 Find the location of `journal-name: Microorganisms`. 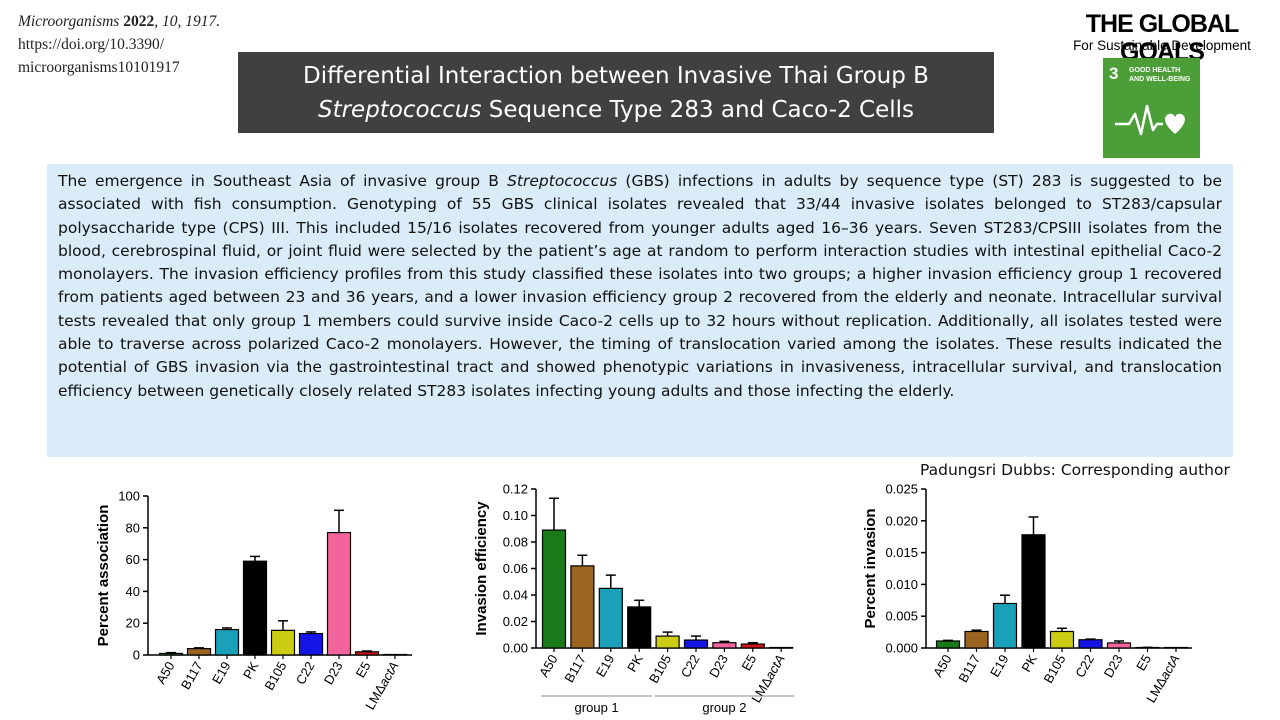

journal-name: Microorganisms is located at coordinates (69, 21).